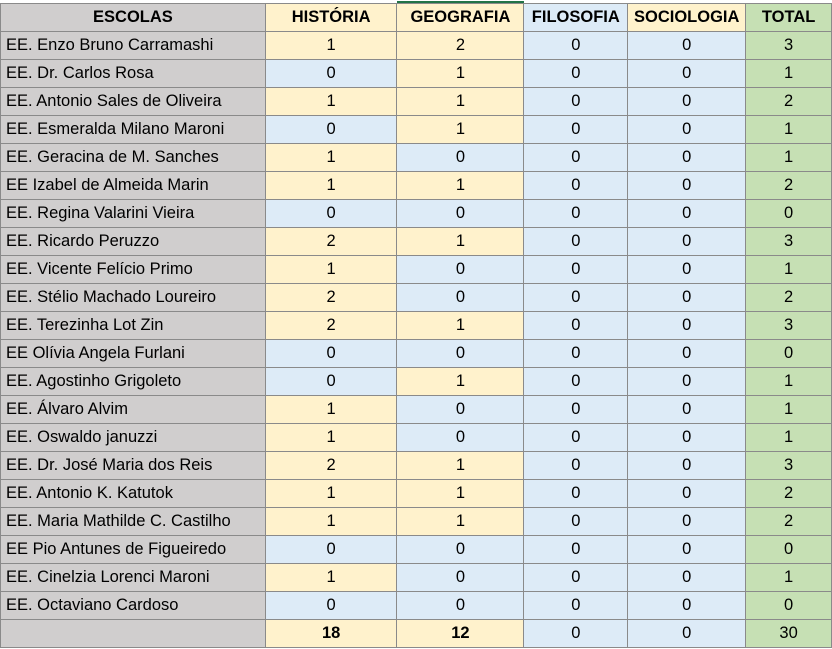  What do you see at coordinates (133, 213) in the screenshot?
I see `cell-escola: EE. Regina Valarini Vieira` at bounding box center [133, 213].